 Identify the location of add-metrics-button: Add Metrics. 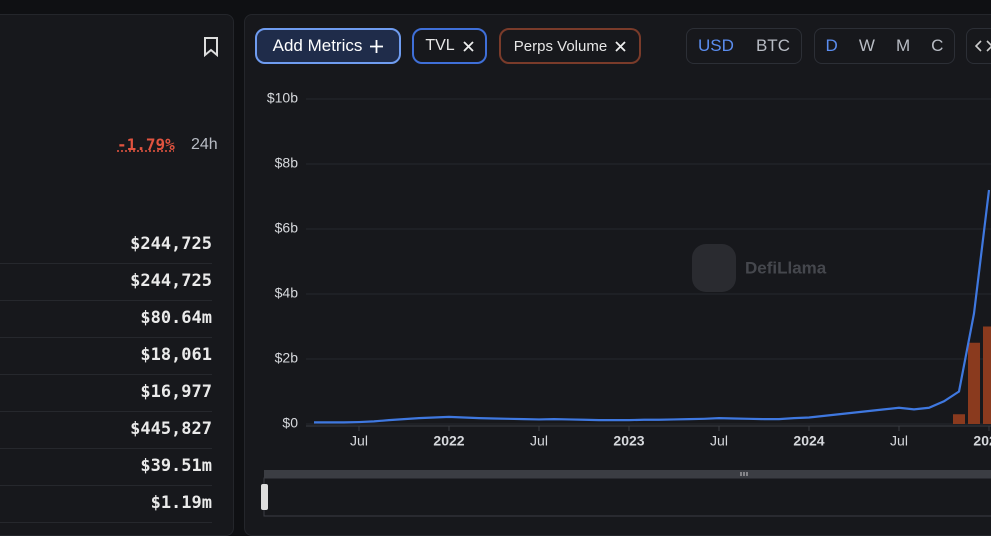
(328, 46).